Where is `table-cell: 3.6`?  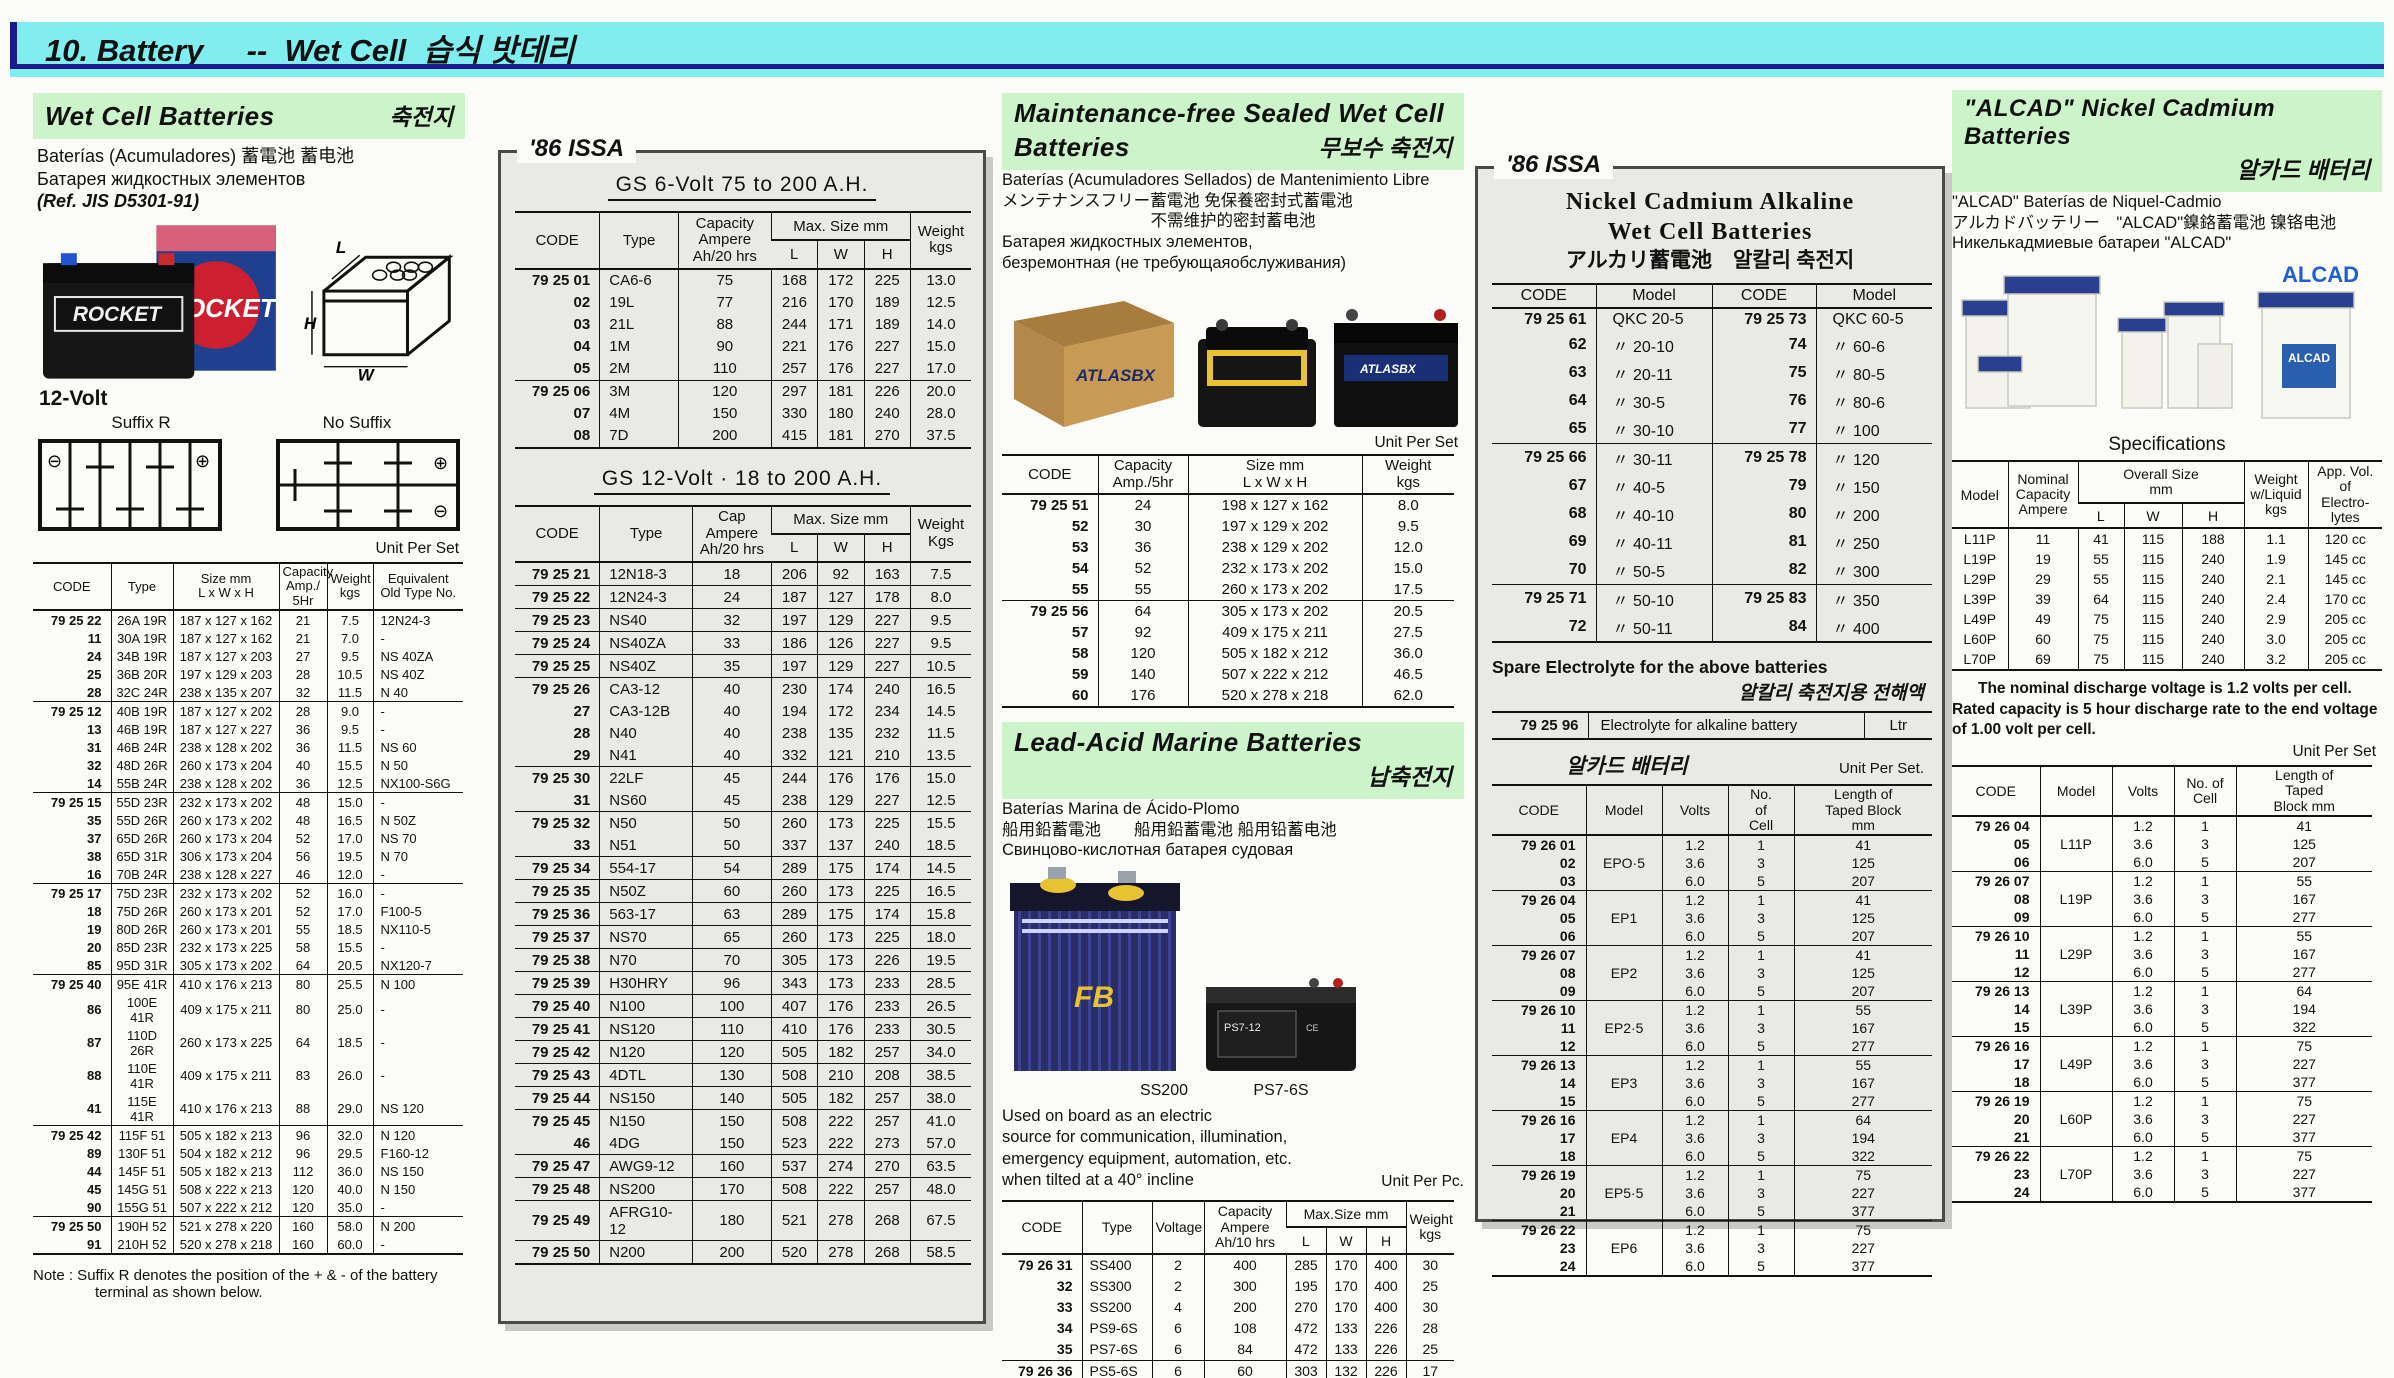 table-cell: 3.6 is located at coordinates (1694, 973).